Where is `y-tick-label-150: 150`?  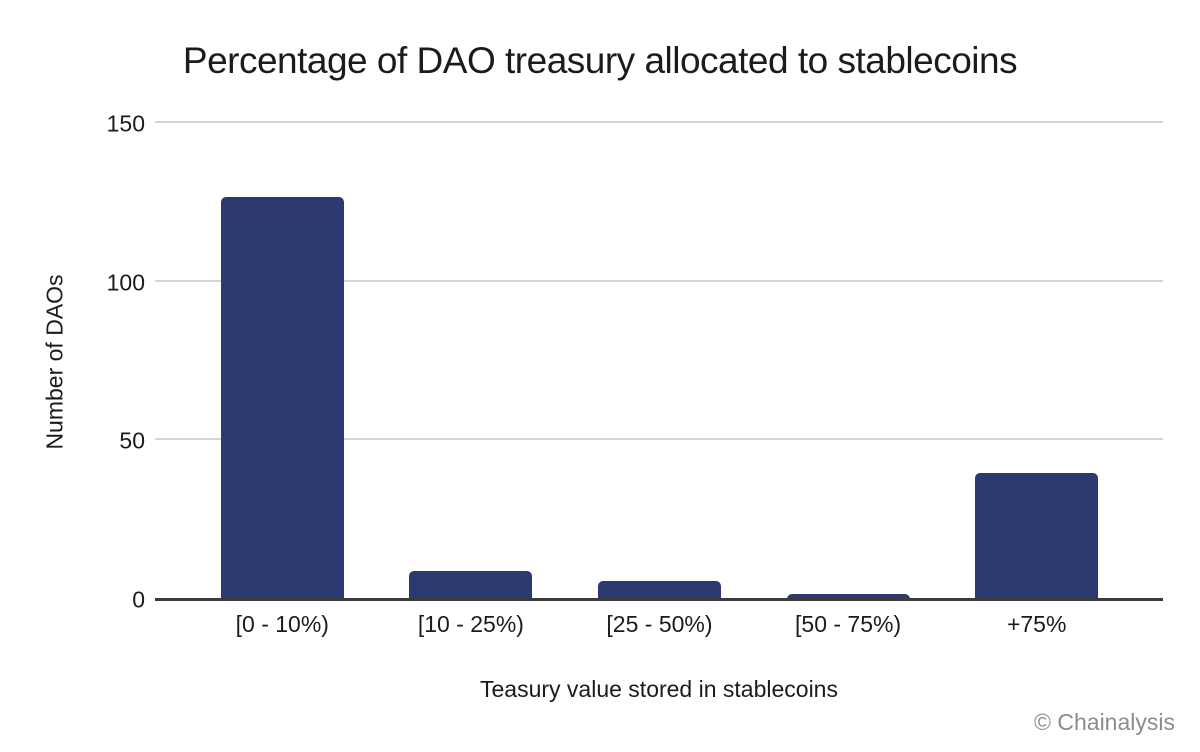
y-tick-label-150: 150 is located at coordinates (125, 123).